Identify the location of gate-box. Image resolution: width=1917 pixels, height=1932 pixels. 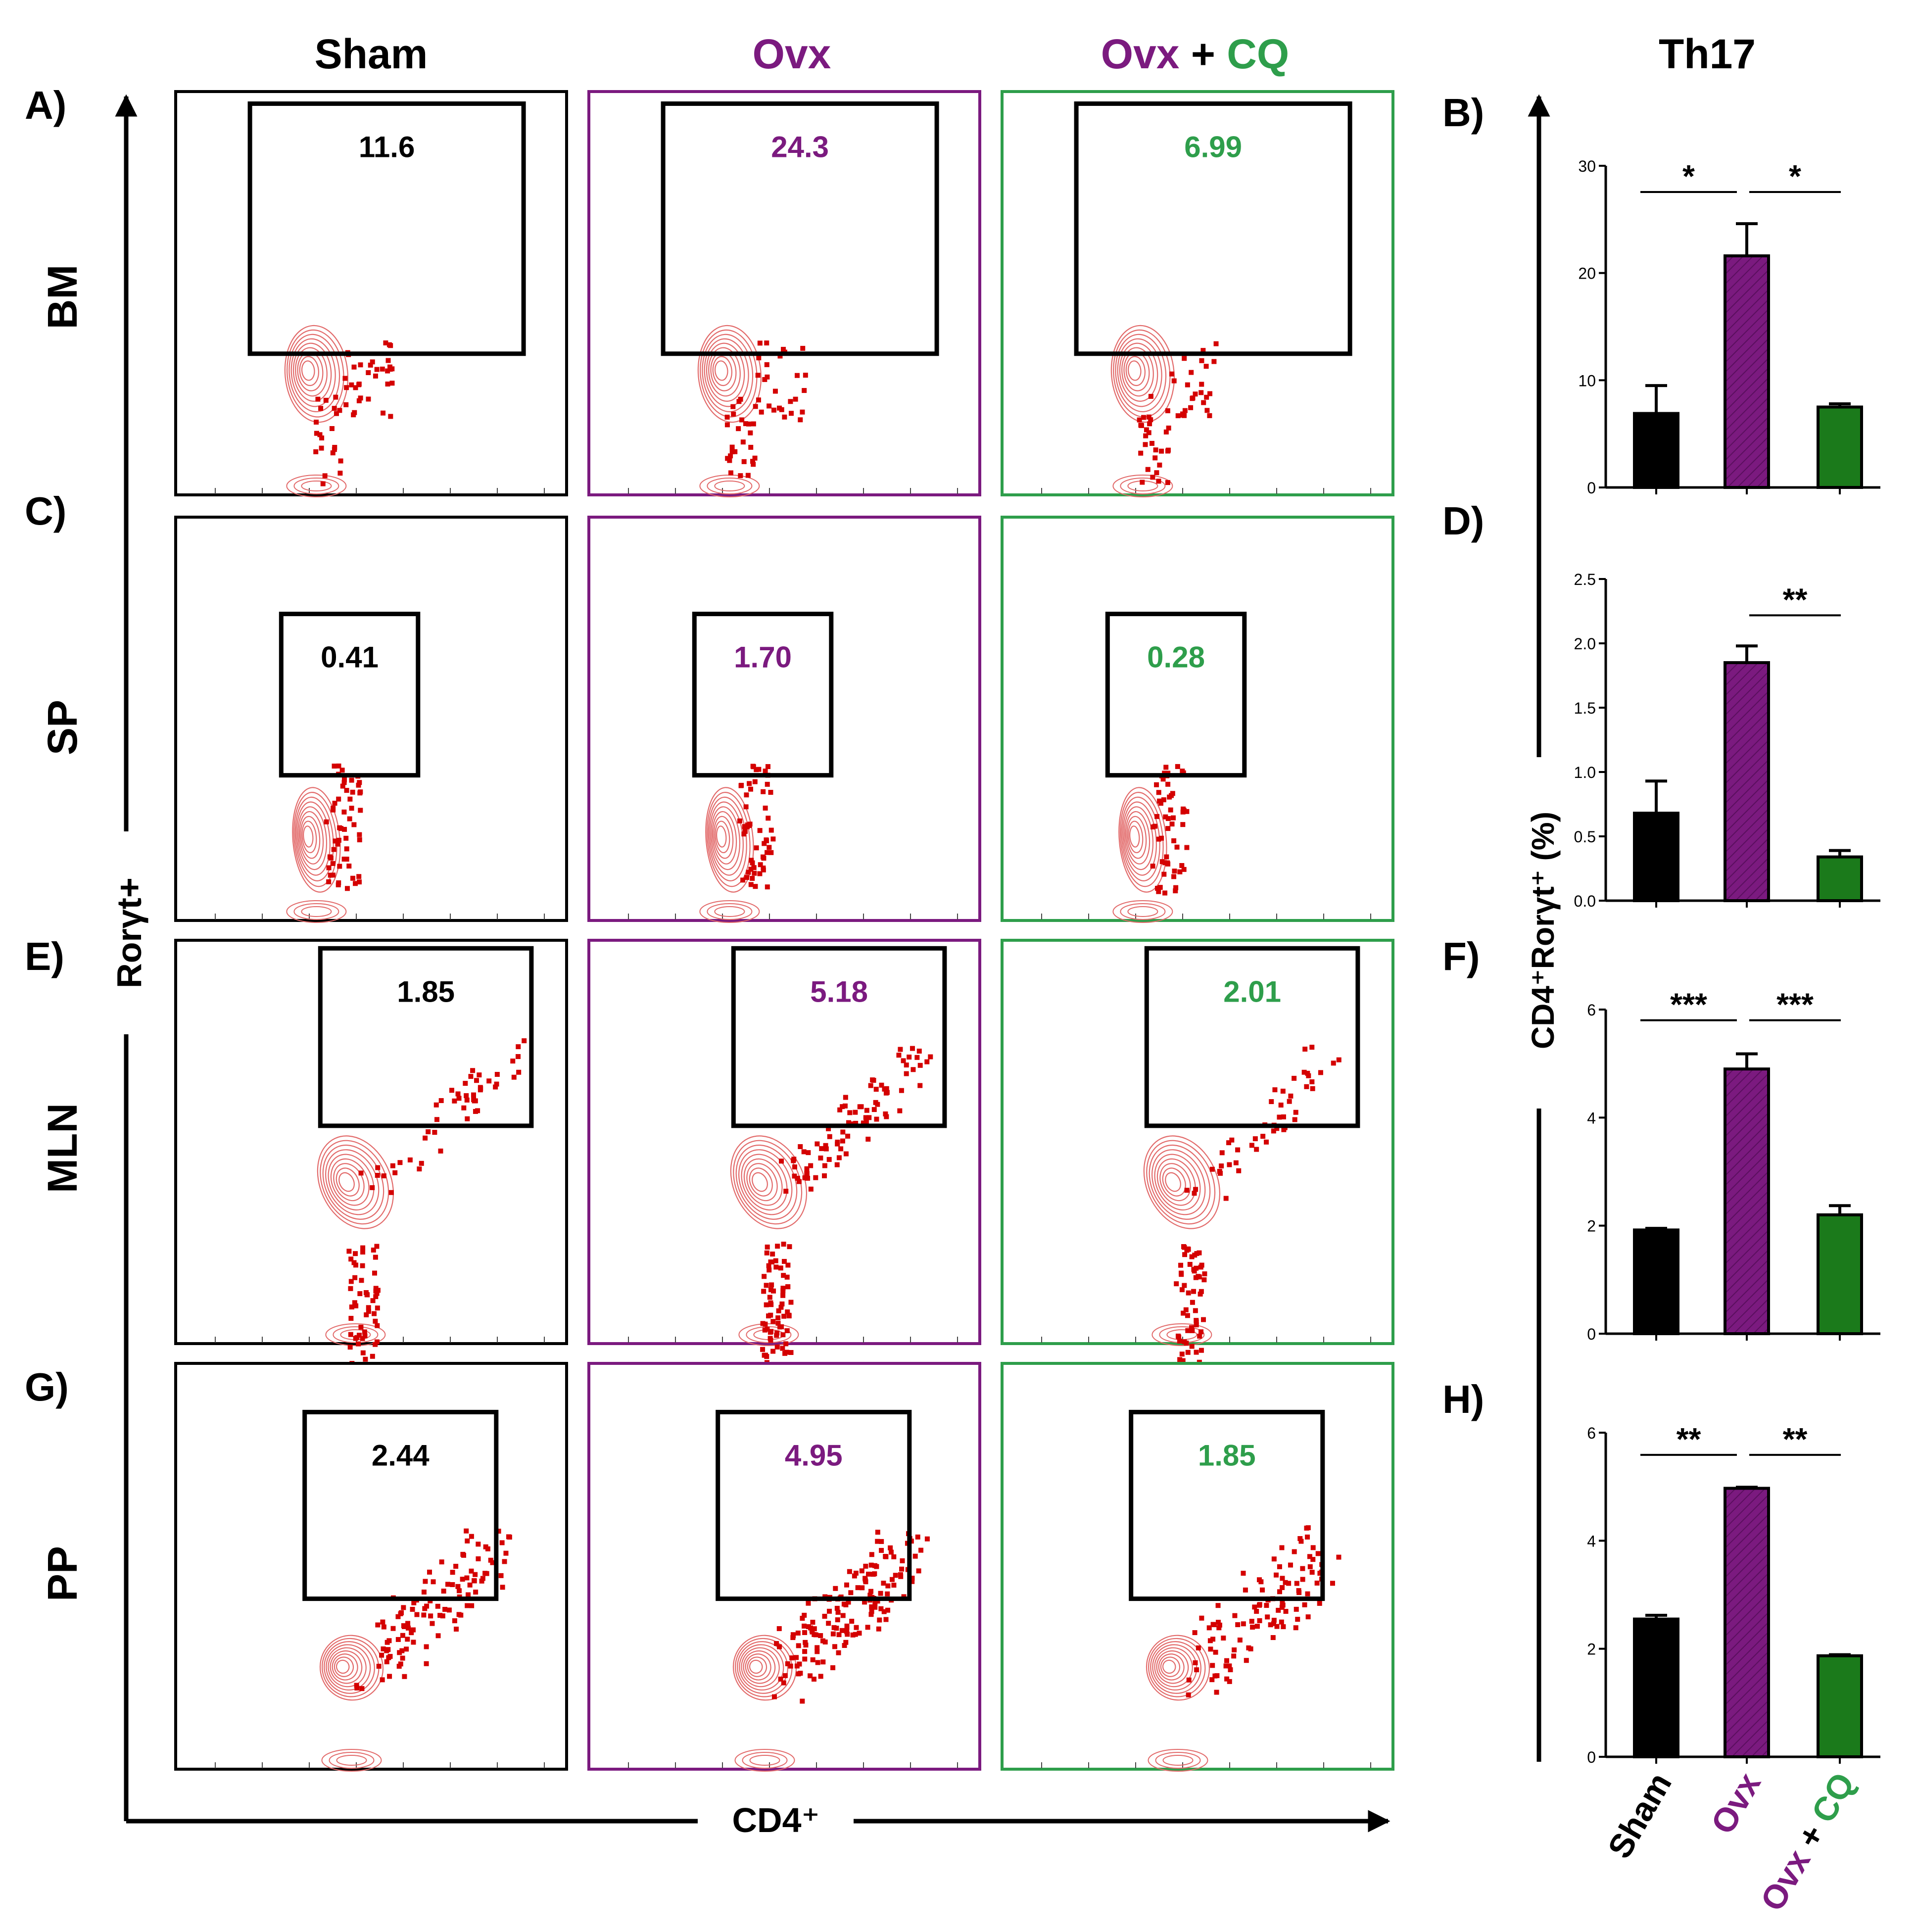
(763, 695).